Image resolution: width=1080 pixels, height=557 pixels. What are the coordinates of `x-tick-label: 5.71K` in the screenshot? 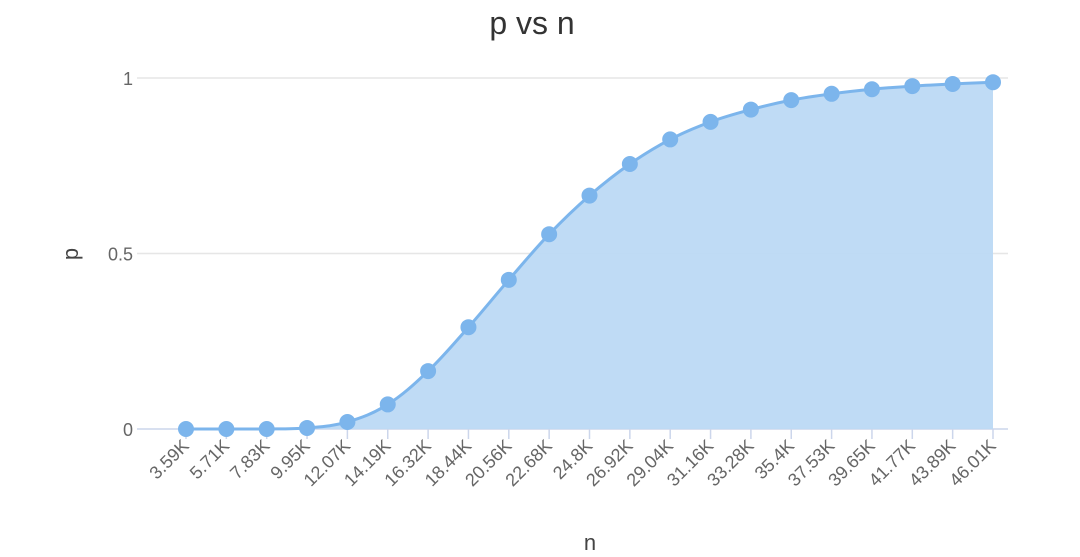 It's located at (209, 459).